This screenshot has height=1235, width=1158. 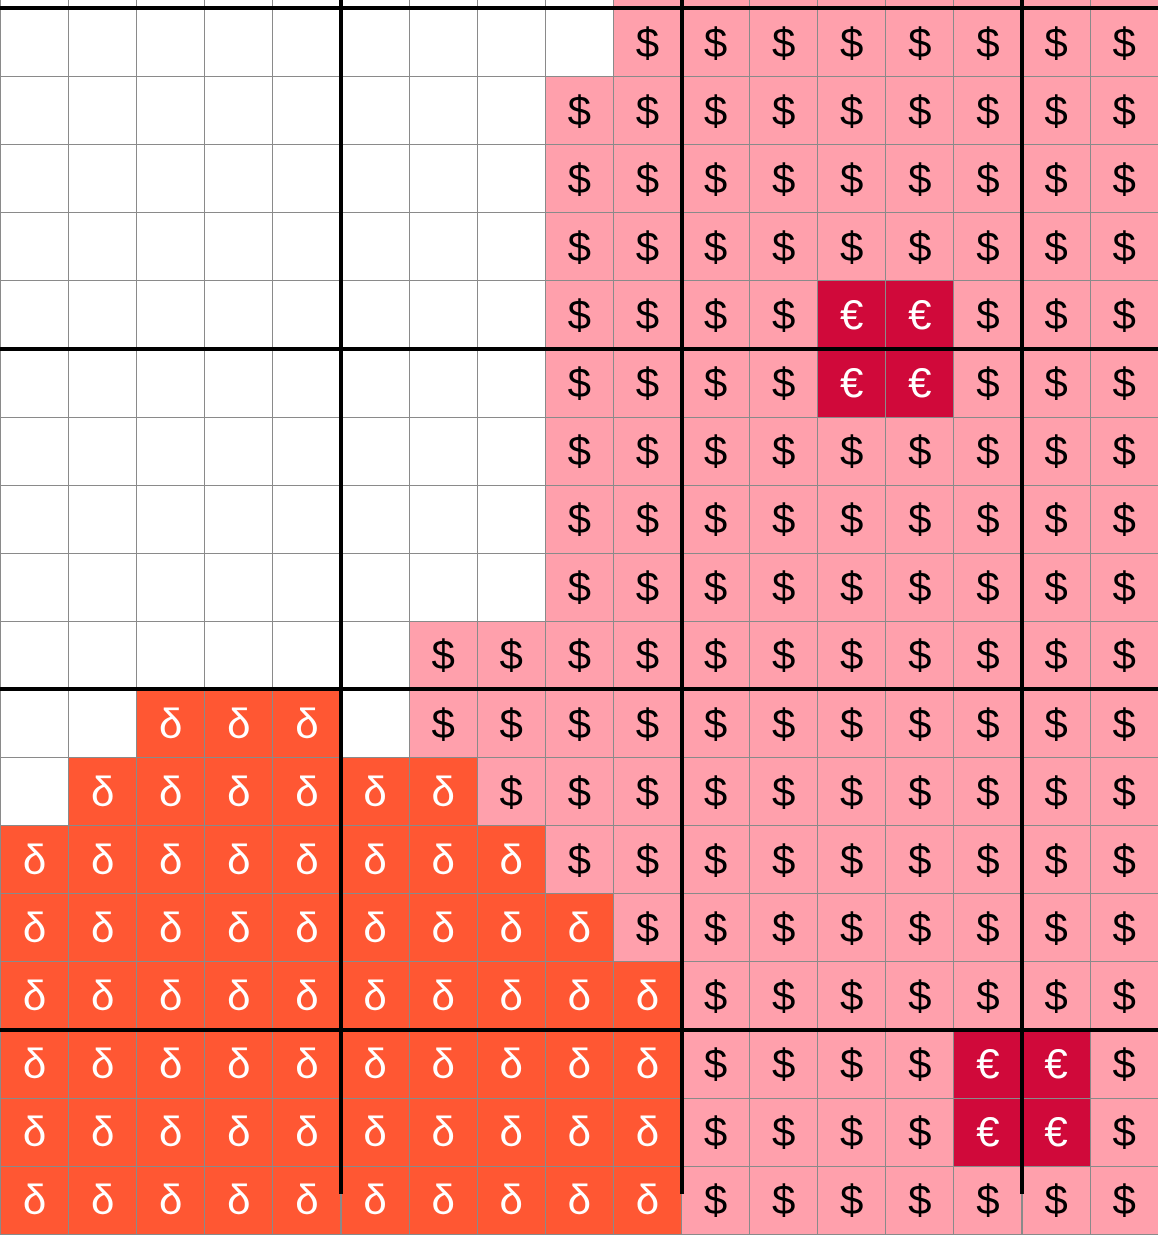 I want to click on major-gridline-vertical, so click(x=341, y=597).